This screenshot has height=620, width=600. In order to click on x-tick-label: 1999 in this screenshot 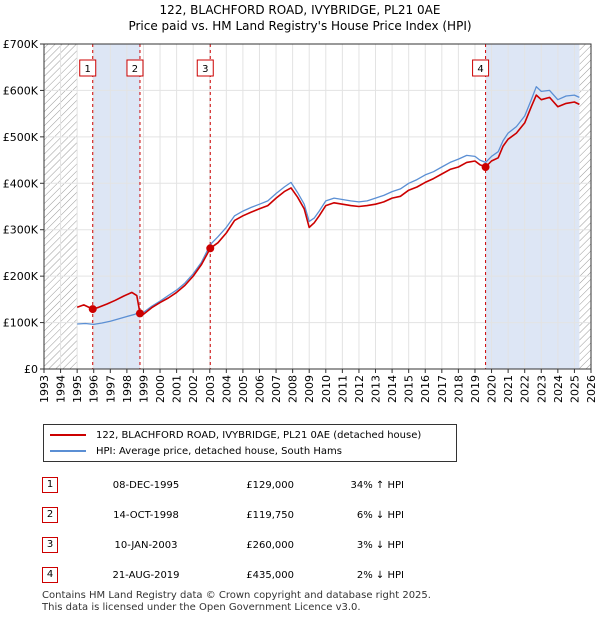, I will do `click(144, 389)`.